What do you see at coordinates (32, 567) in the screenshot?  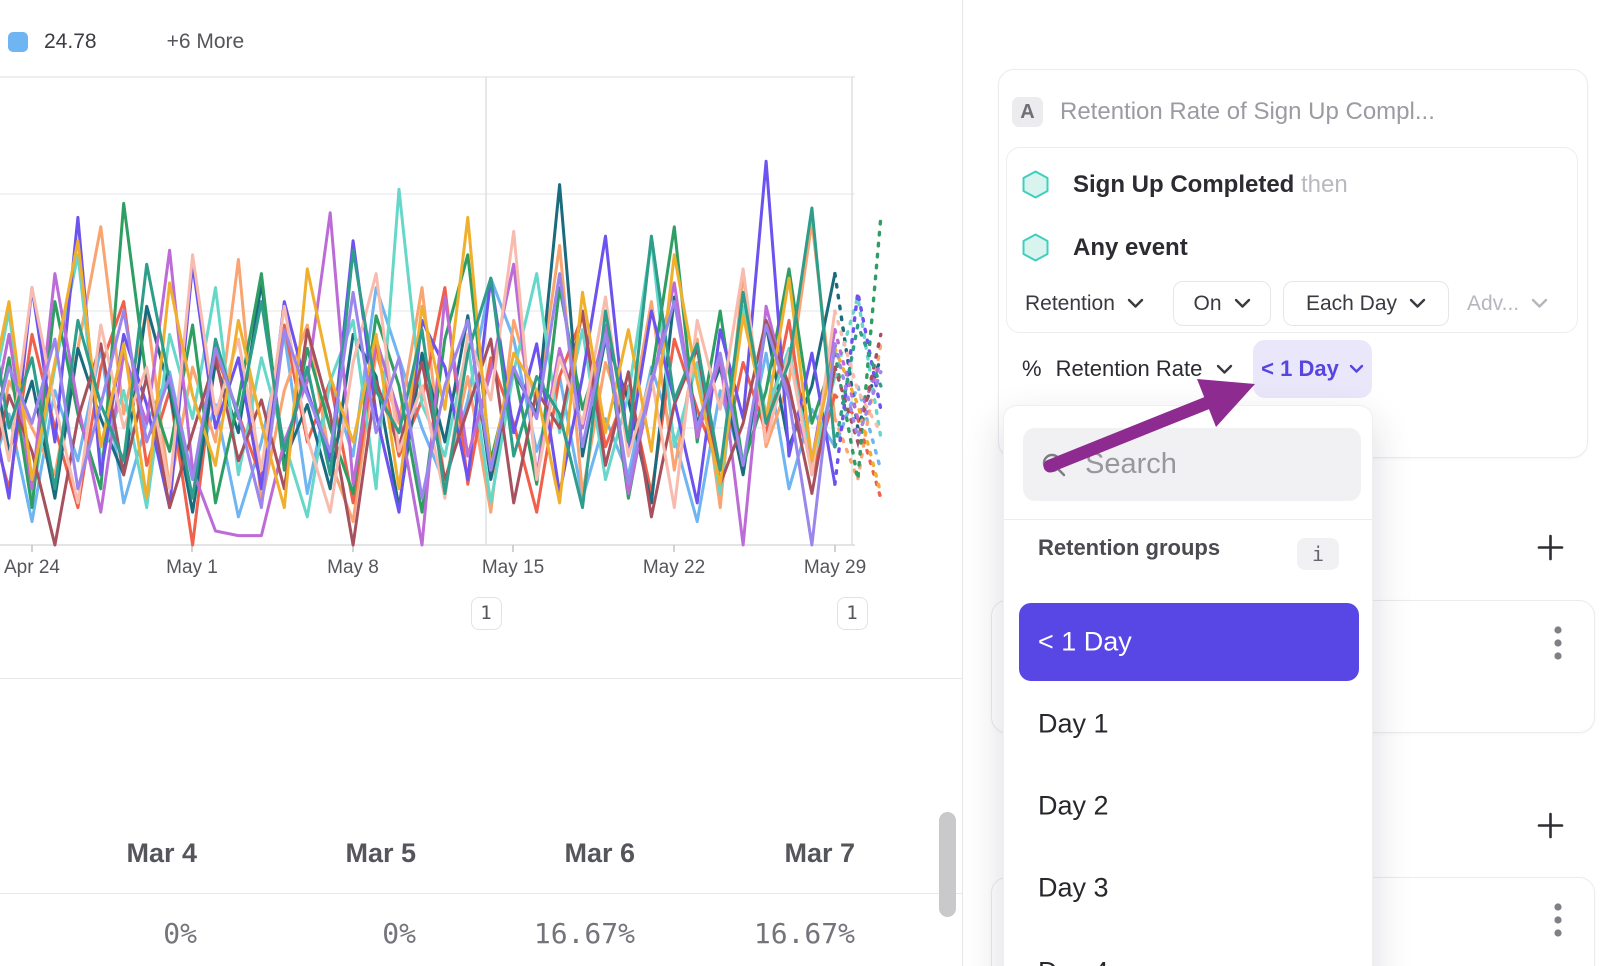 I see `x-axis-label: Apr 24` at bounding box center [32, 567].